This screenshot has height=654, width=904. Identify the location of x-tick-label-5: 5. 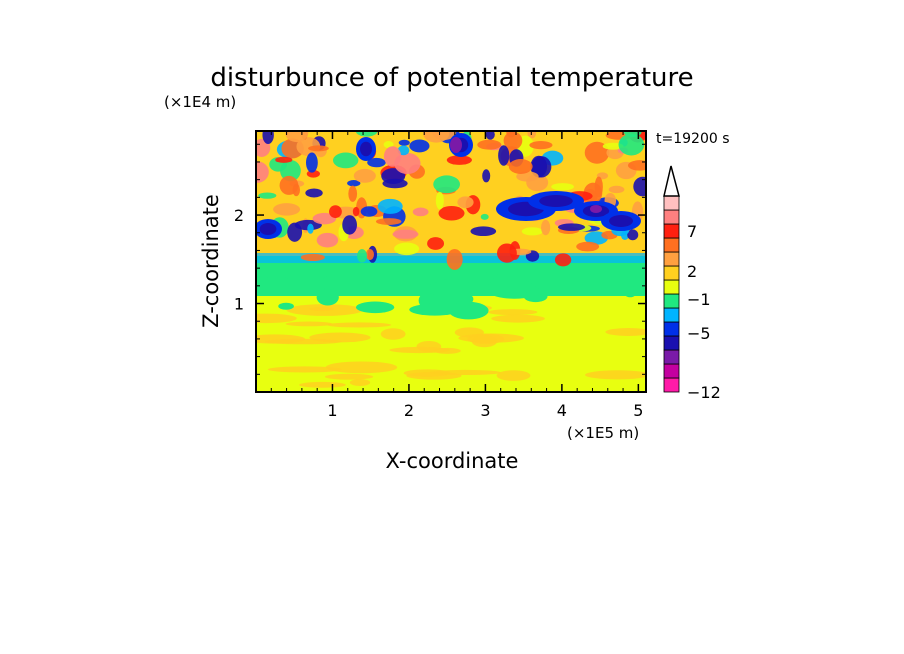
(638, 410).